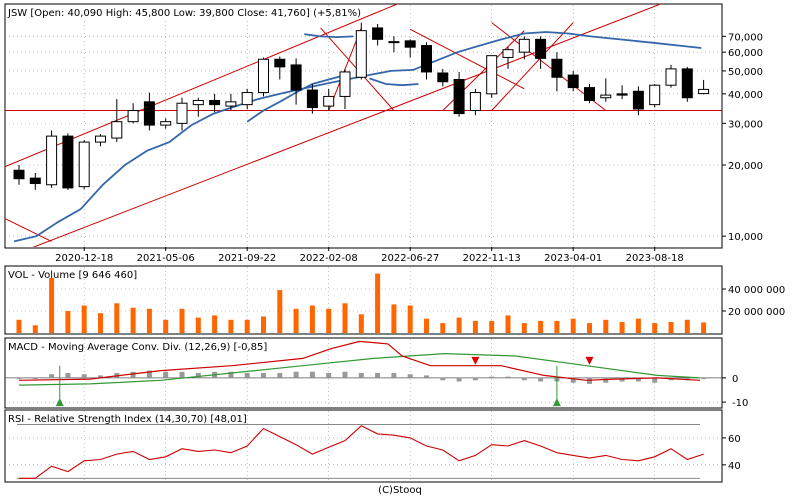  I want to click on price-ytick-label: 30,000, so click(745, 124).